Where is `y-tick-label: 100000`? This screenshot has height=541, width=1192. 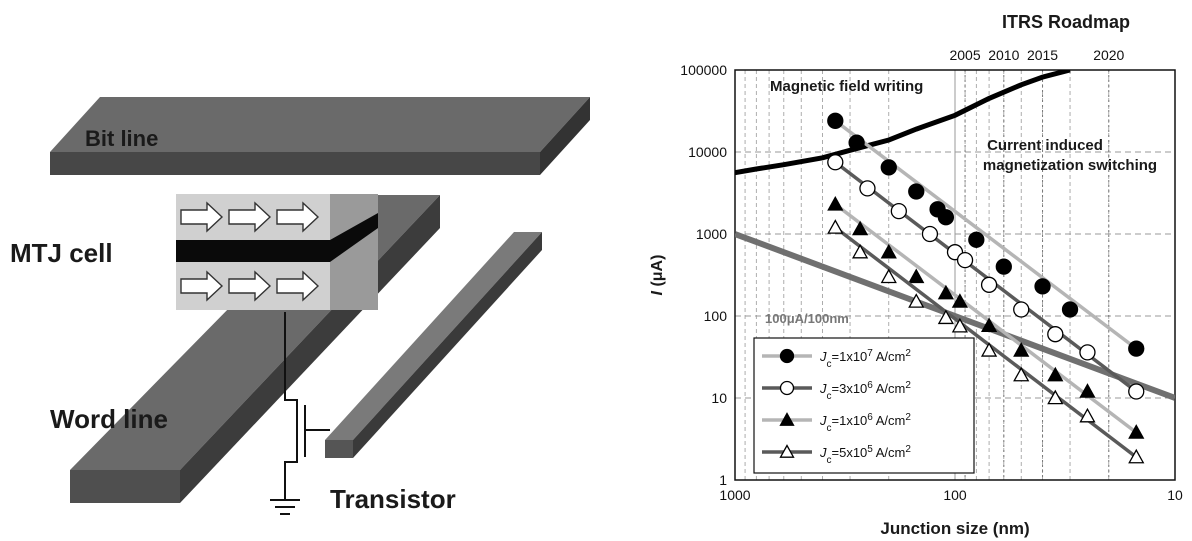 y-tick-label: 100000 is located at coordinates (703, 70).